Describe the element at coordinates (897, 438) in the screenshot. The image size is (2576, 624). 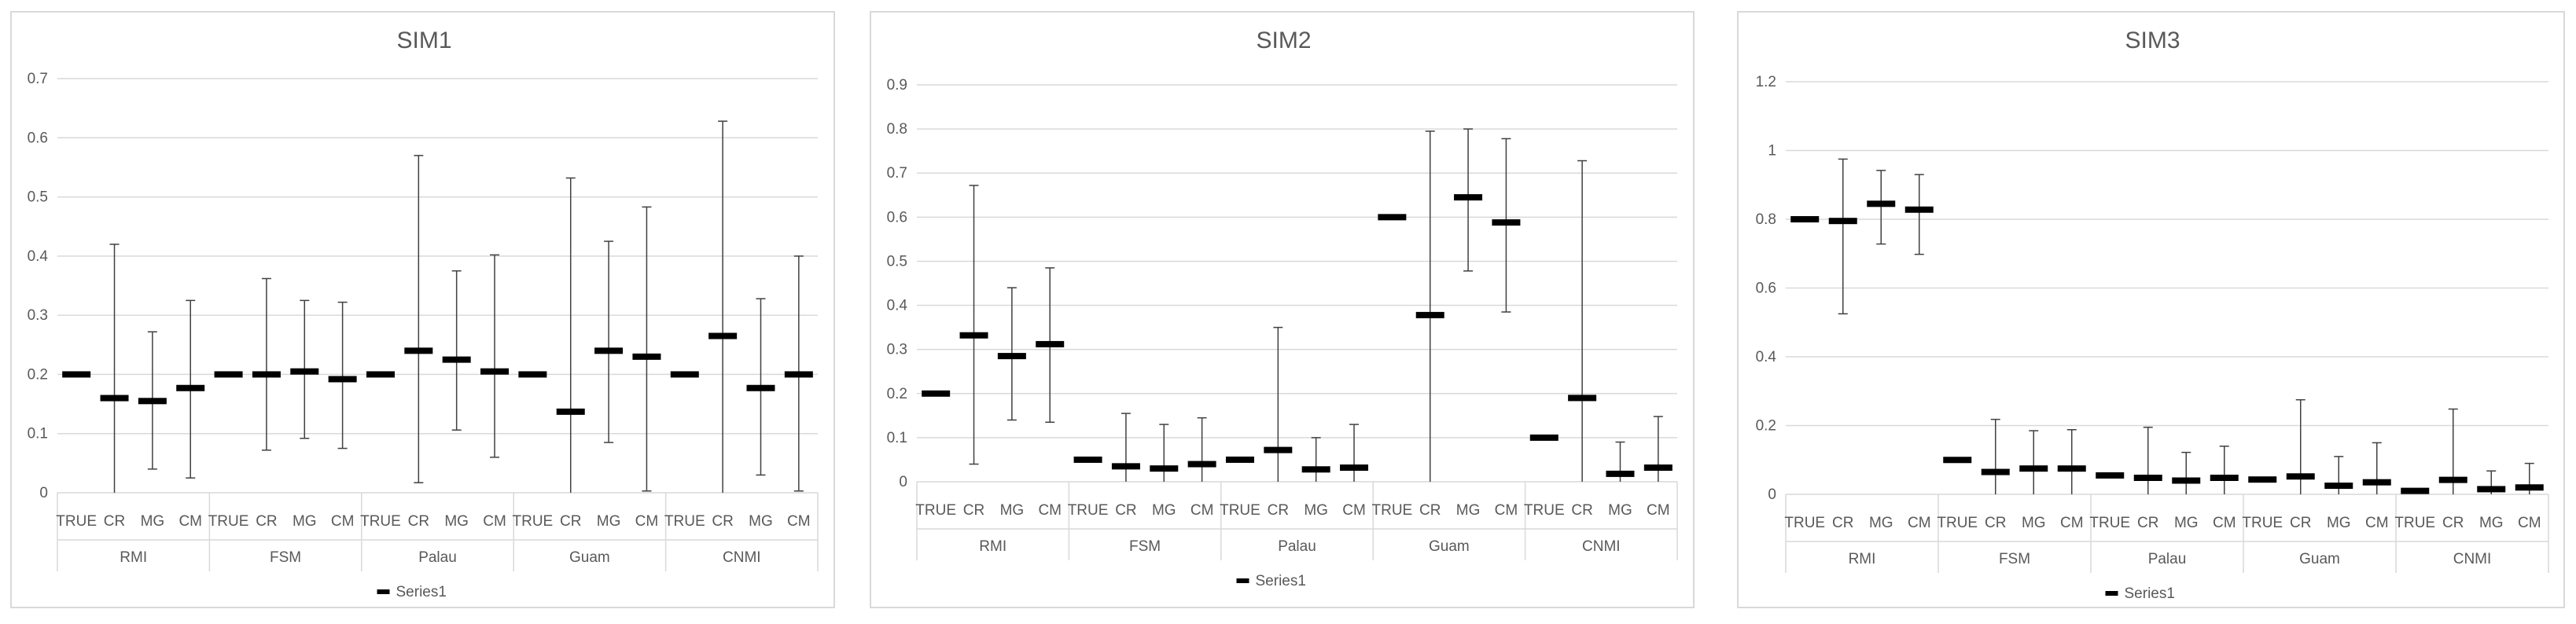
I see `y-tick-label-sim2: 0.1` at that location.